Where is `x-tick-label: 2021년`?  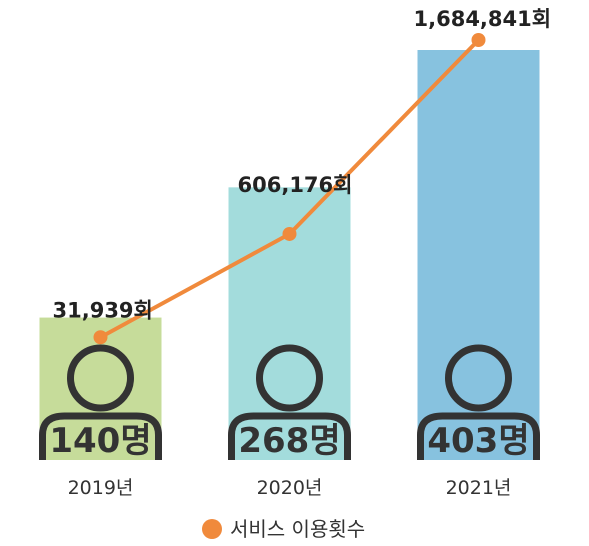 x-tick-label: 2021년 is located at coordinates (479, 488).